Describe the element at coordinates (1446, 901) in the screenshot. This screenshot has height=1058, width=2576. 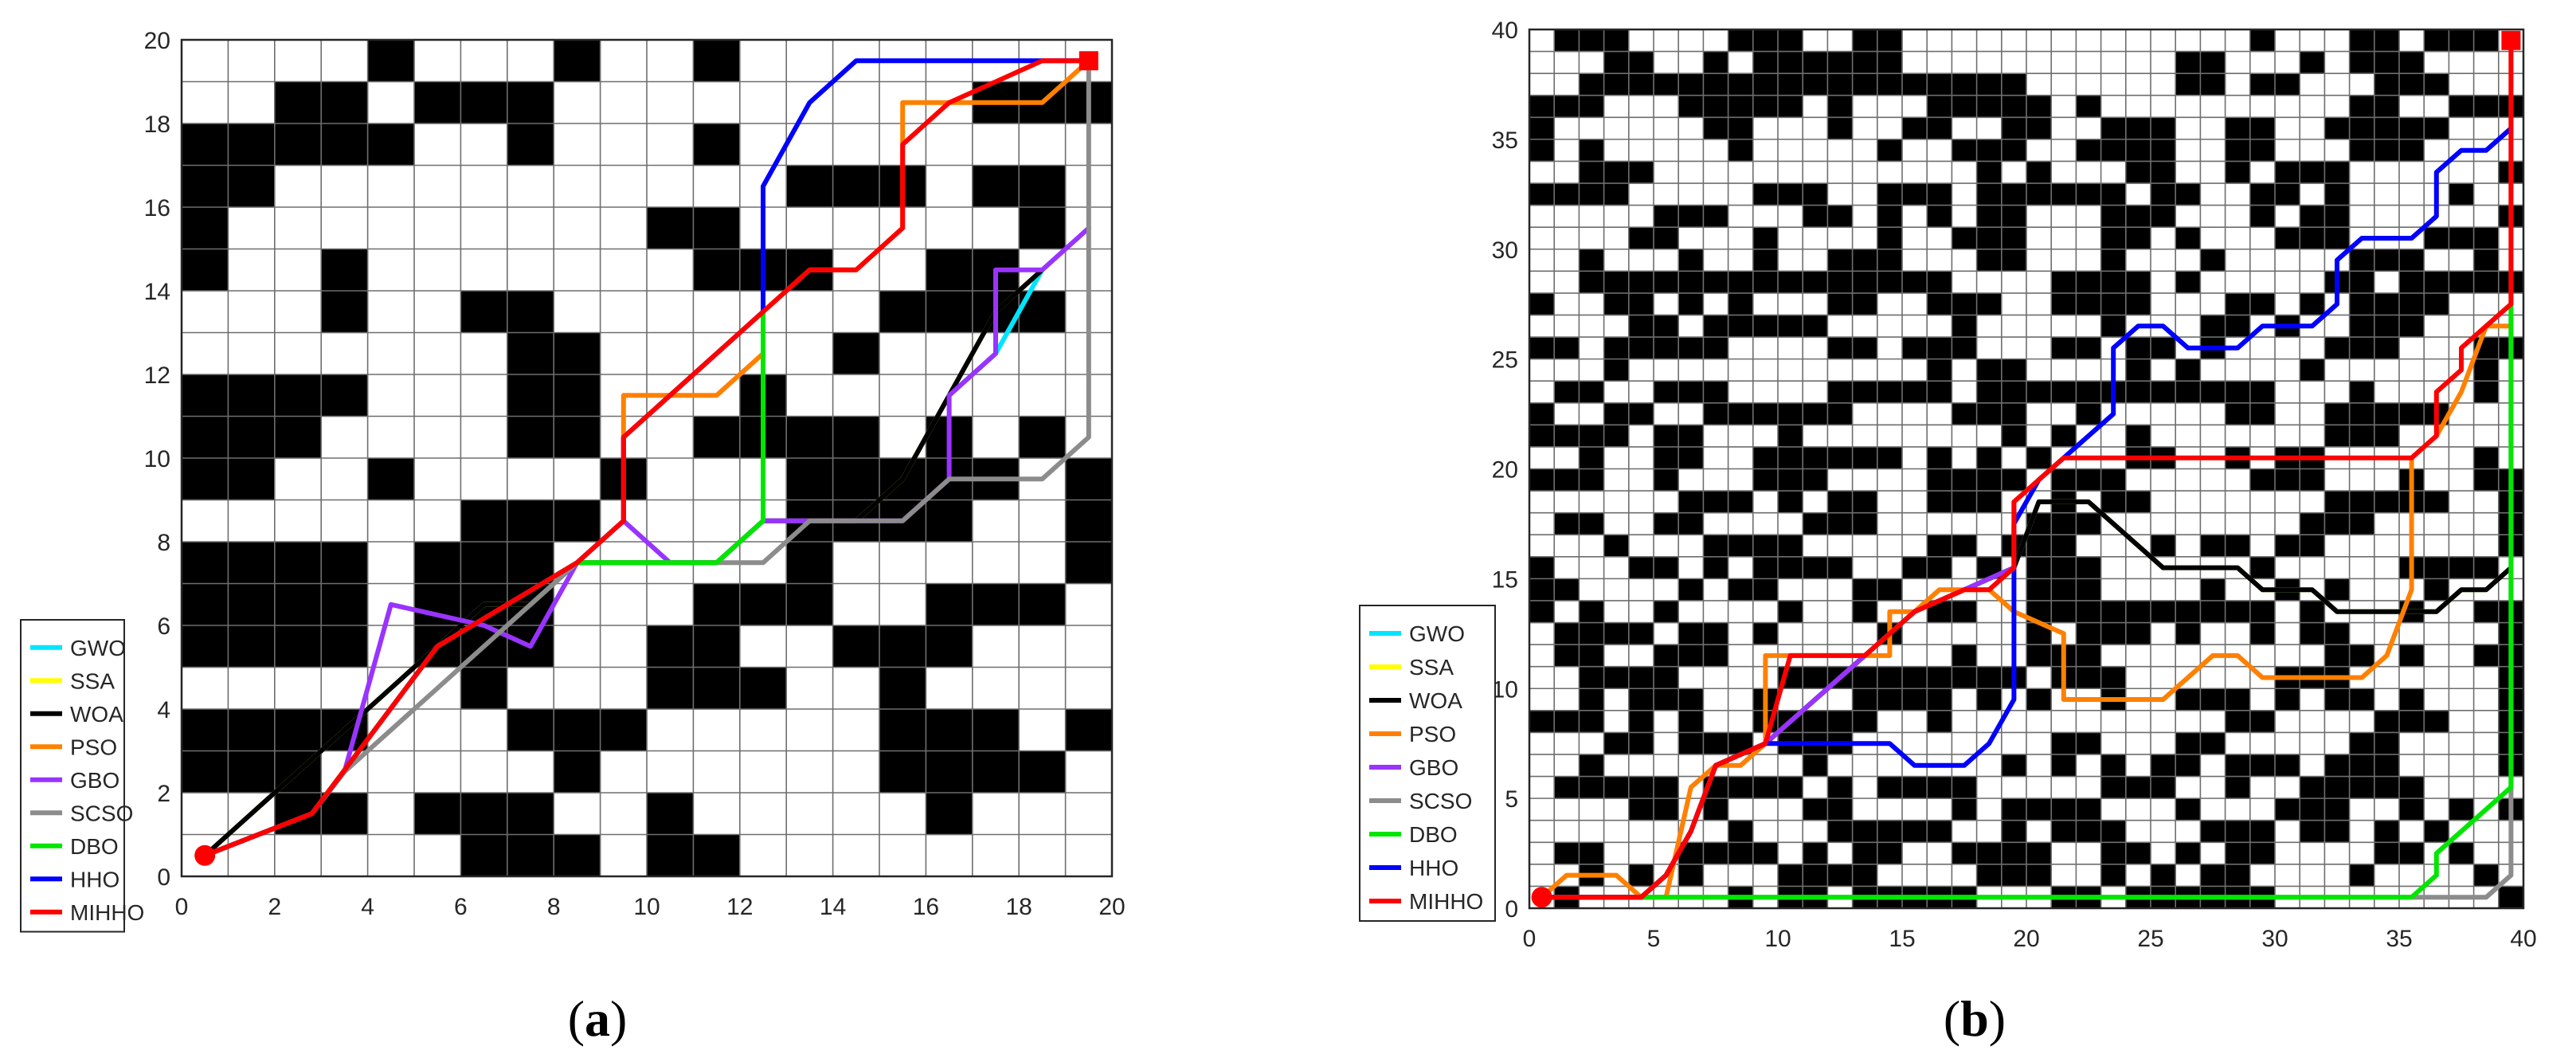
I see `legend-label-mihho: MIHHO` at that location.